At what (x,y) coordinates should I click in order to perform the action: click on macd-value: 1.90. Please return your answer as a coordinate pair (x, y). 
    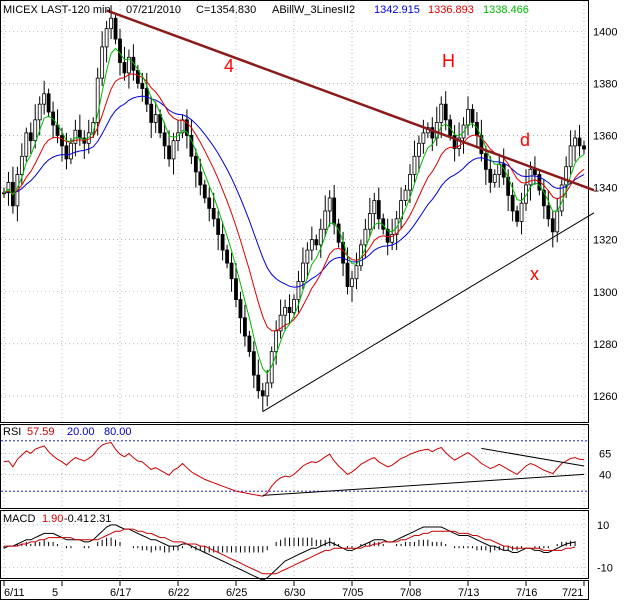
    Looking at the image, I should click on (52, 519).